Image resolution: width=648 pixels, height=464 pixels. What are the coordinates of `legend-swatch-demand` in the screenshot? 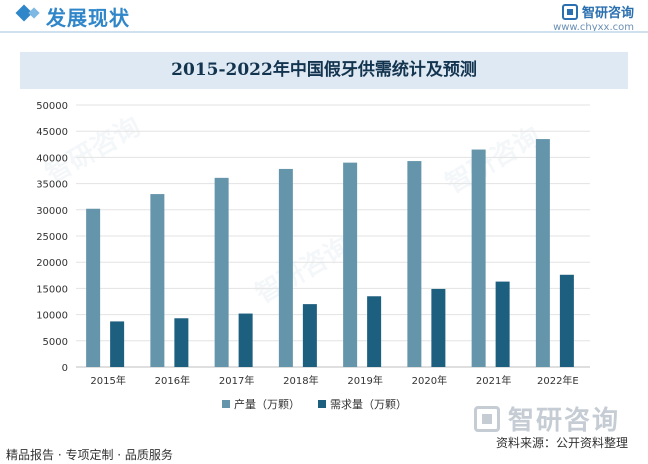 It's located at (322, 404).